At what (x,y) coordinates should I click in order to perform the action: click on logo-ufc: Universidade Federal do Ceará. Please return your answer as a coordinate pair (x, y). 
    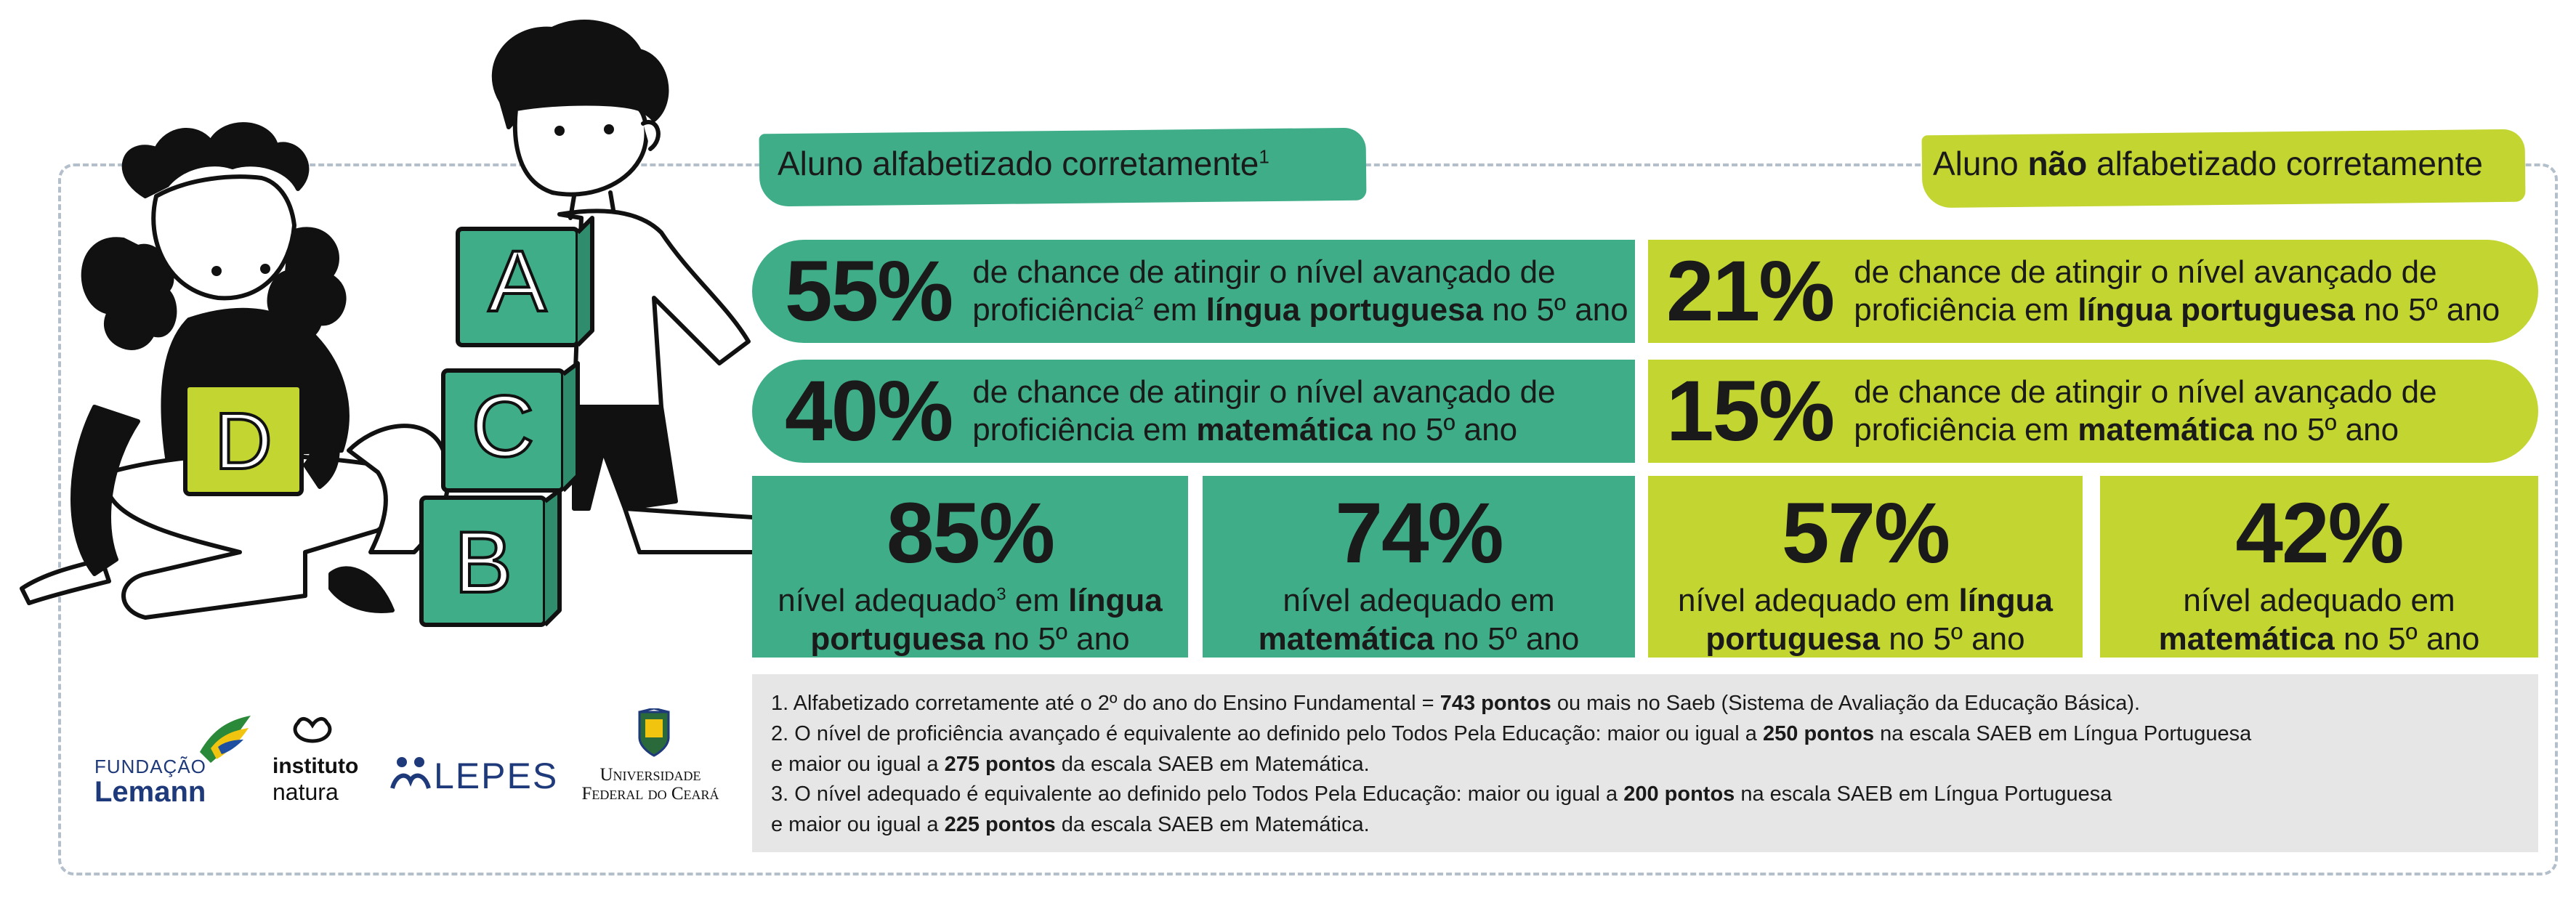
    Looking at the image, I should click on (651, 757).